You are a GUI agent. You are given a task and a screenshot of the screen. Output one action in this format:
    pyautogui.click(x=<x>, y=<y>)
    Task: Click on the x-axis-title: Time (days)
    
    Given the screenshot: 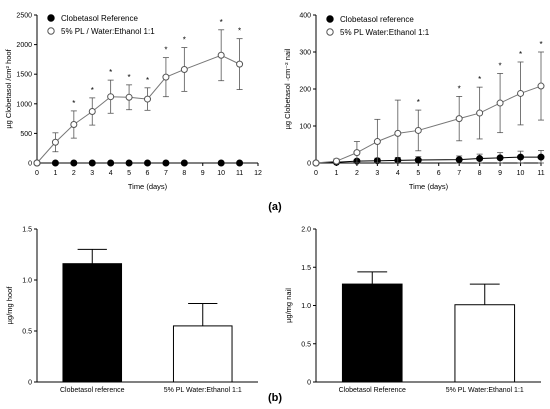 What is the action you would take?
    pyautogui.click(x=148, y=186)
    